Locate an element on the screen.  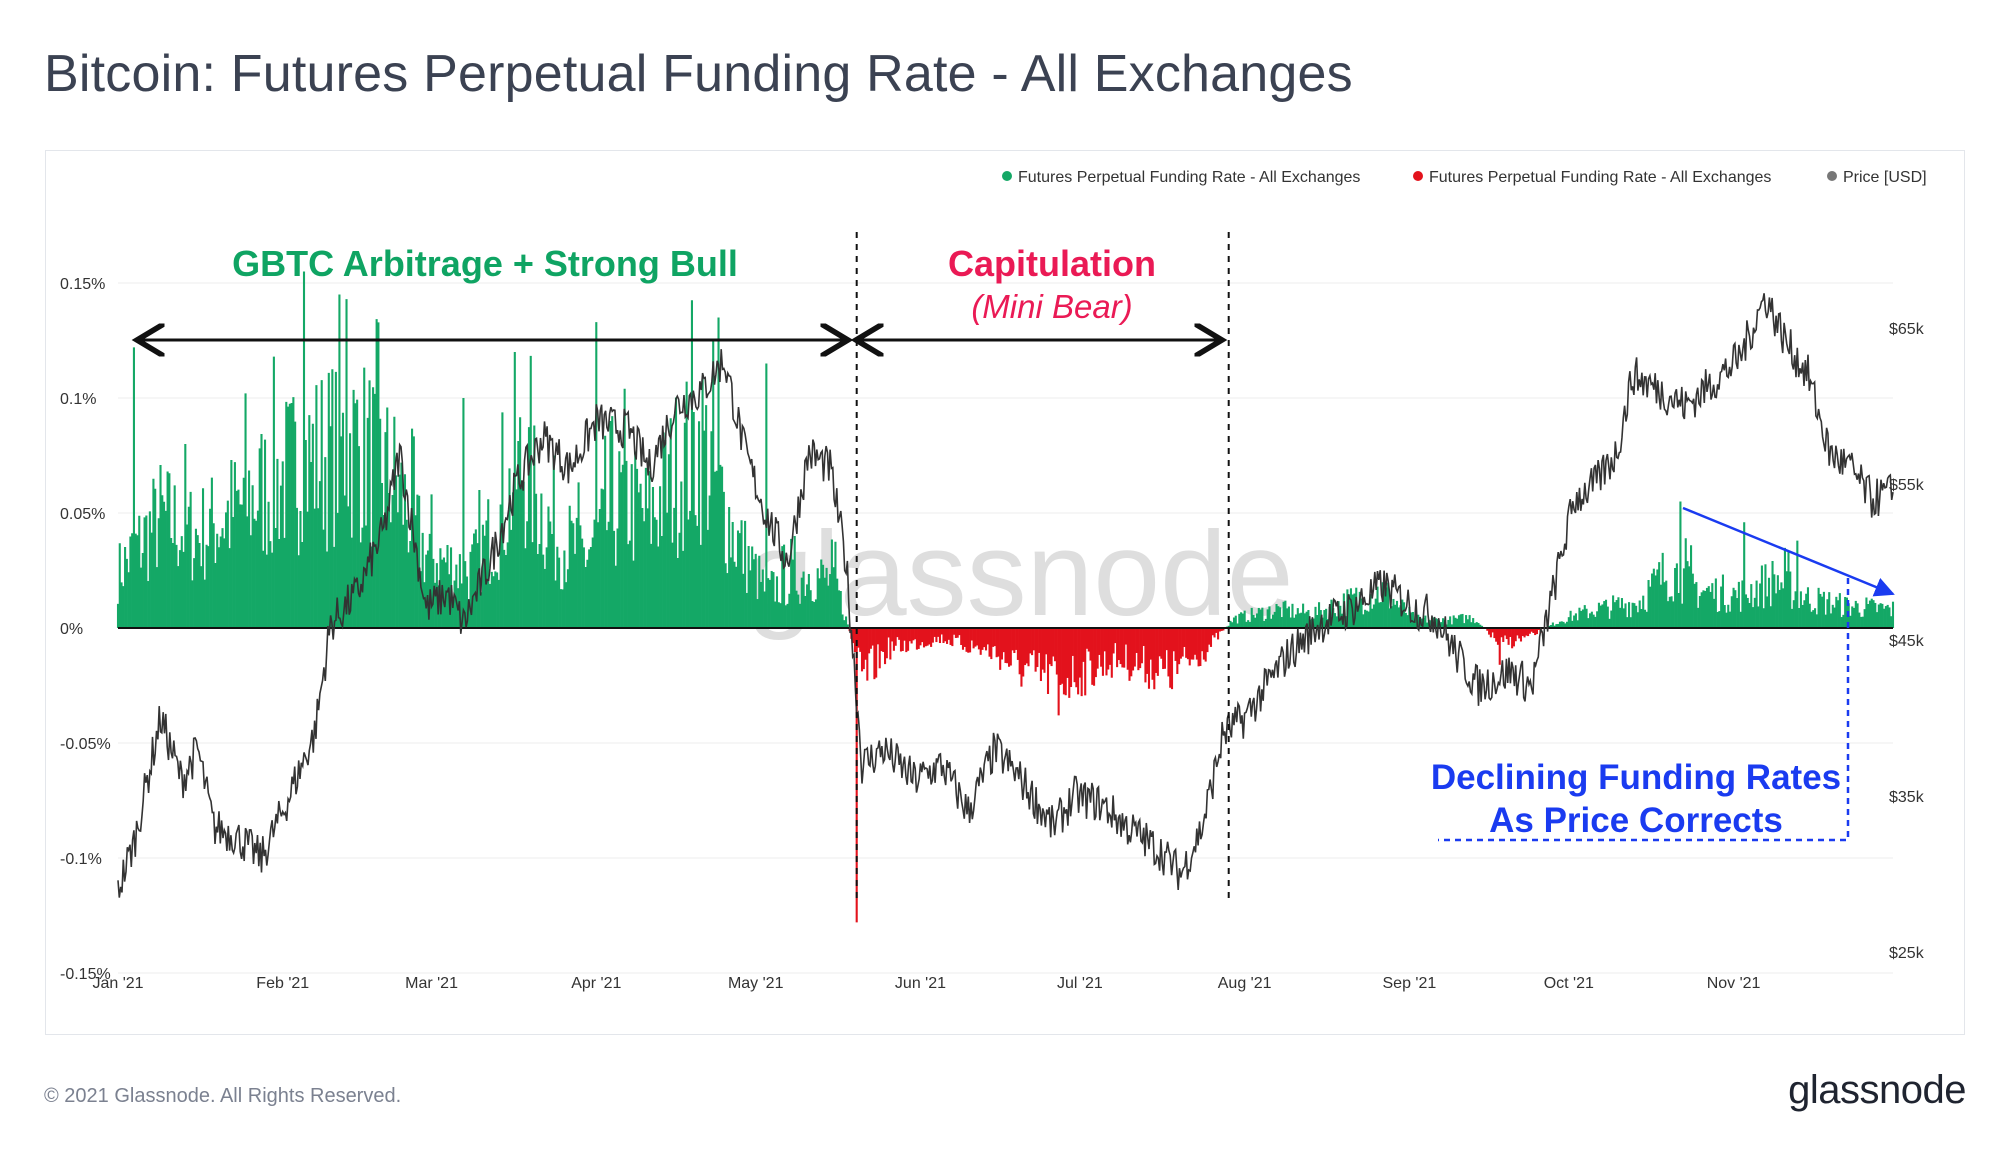
x-tick-label: Oct '21 is located at coordinates (1569, 983).